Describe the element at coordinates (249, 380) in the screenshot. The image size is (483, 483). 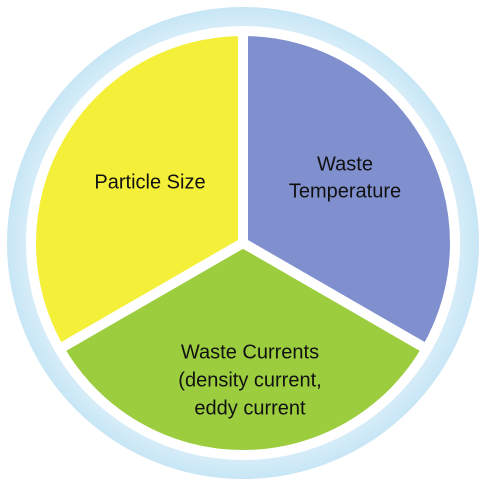
I see `segment-label: (density current,` at that location.